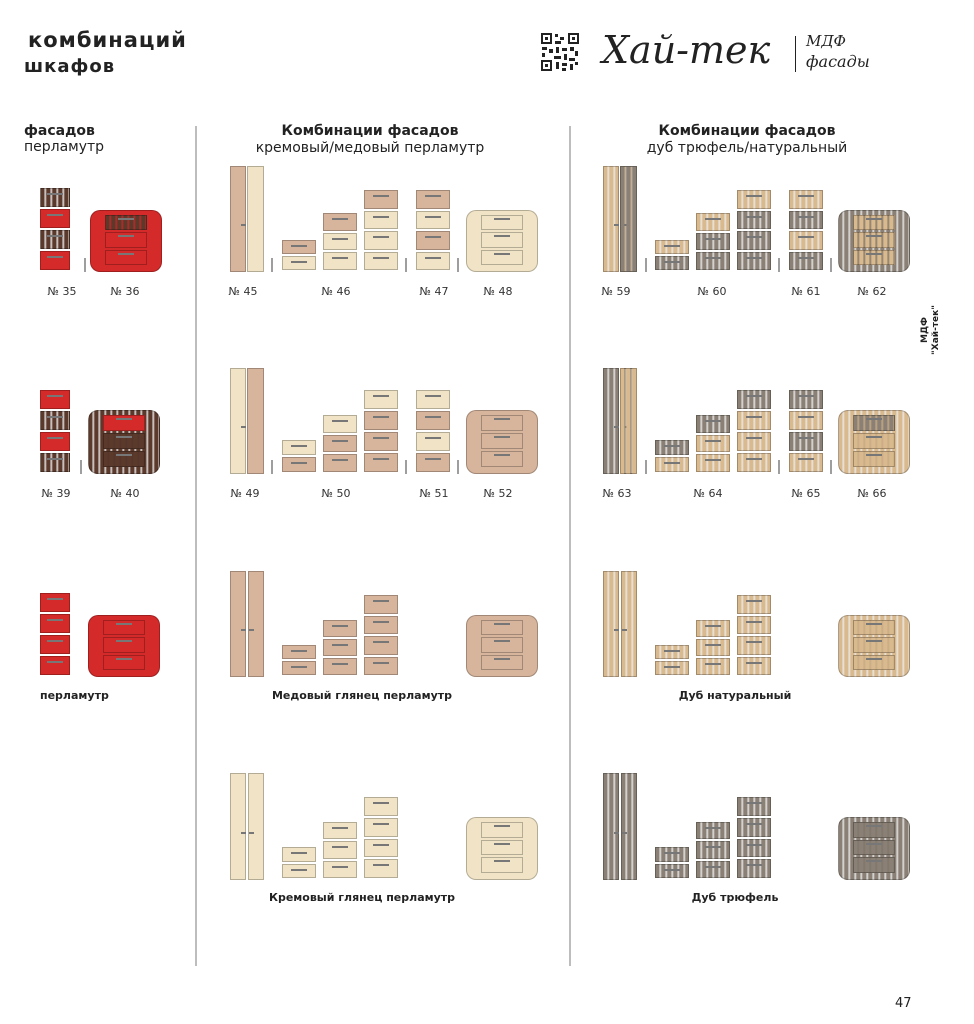 The image size is (974, 1024). What do you see at coordinates (74, 695) in the screenshot?
I see `caption-pearl: перламутр` at bounding box center [74, 695].